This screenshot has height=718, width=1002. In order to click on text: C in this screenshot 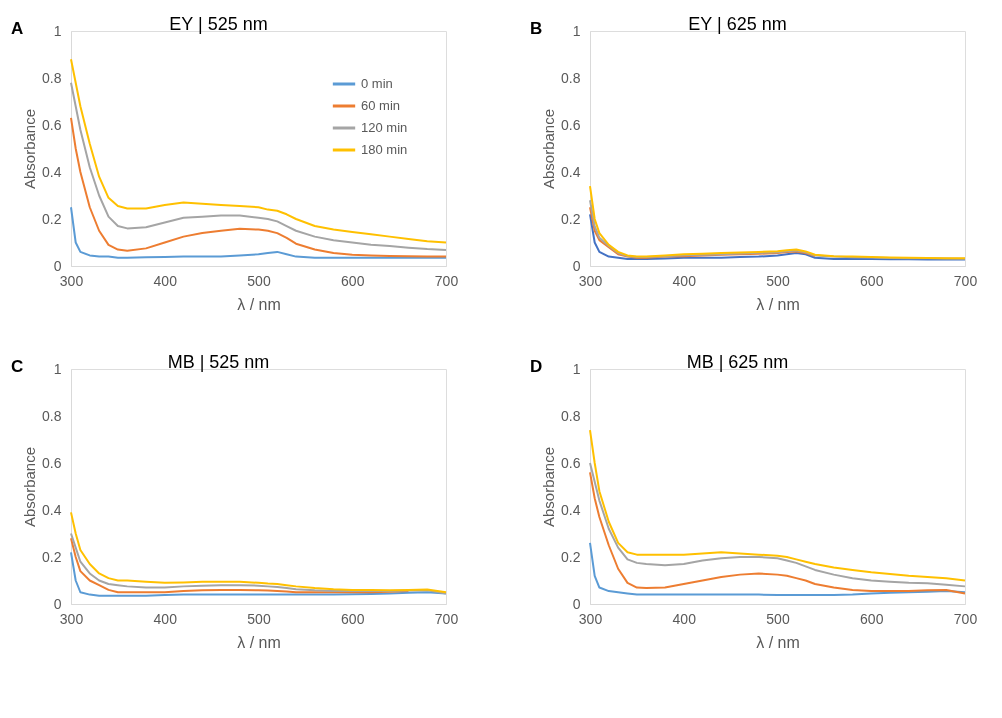, I will do `click(17, 366)`.